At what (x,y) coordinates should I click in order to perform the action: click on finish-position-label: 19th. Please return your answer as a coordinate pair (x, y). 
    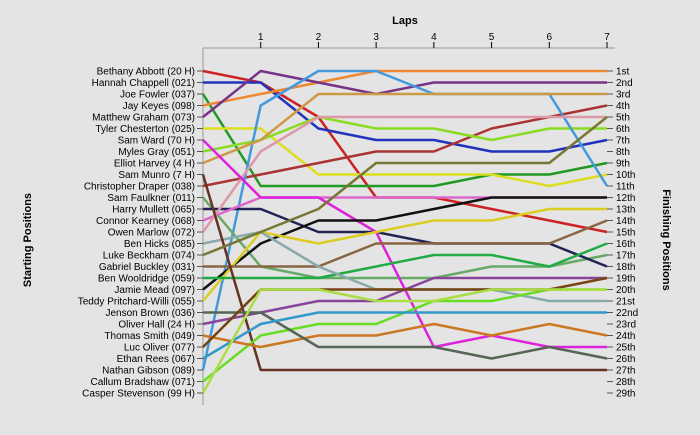
    Looking at the image, I should click on (625, 279).